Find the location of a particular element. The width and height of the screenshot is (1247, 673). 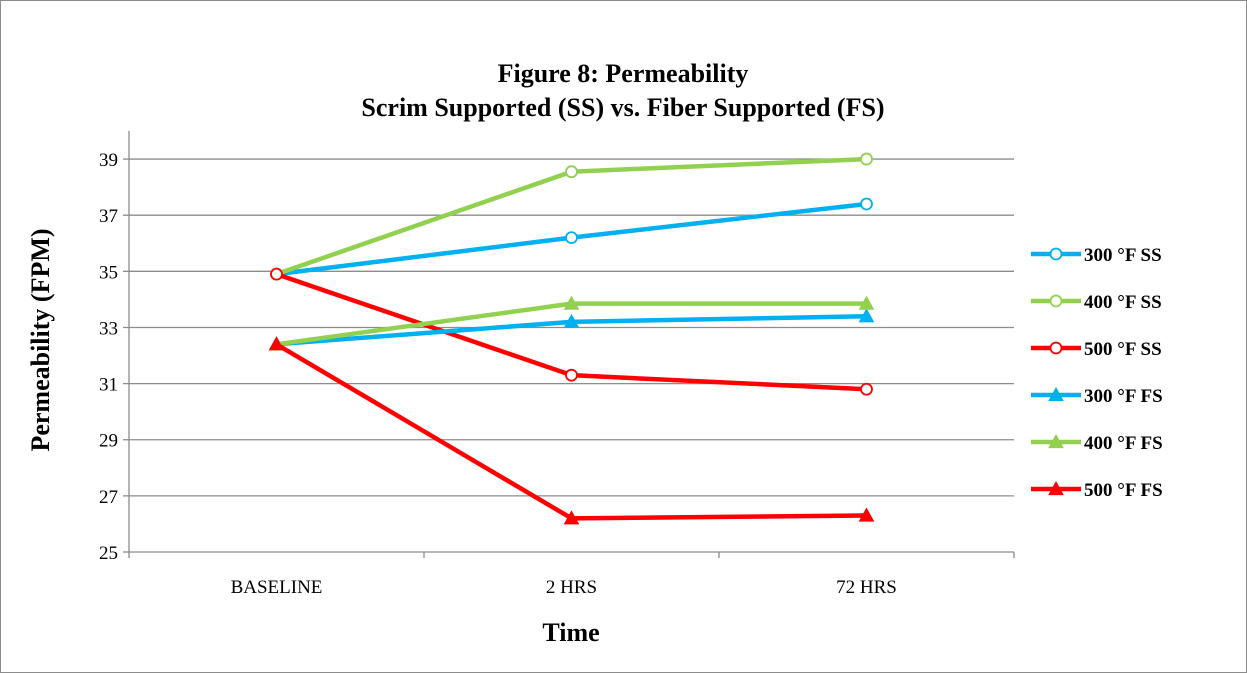

legend-label: 400 °F SS is located at coordinates (1123, 302).